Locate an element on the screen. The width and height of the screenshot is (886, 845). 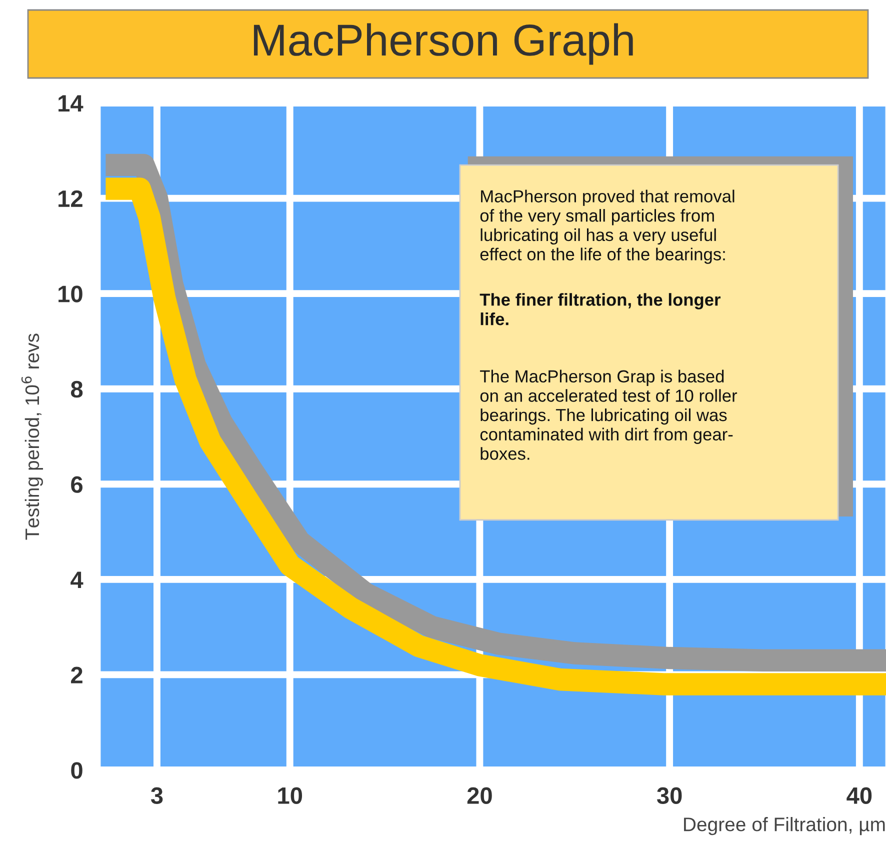
x-tick-label: 3 is located at coordinates (156, 795).